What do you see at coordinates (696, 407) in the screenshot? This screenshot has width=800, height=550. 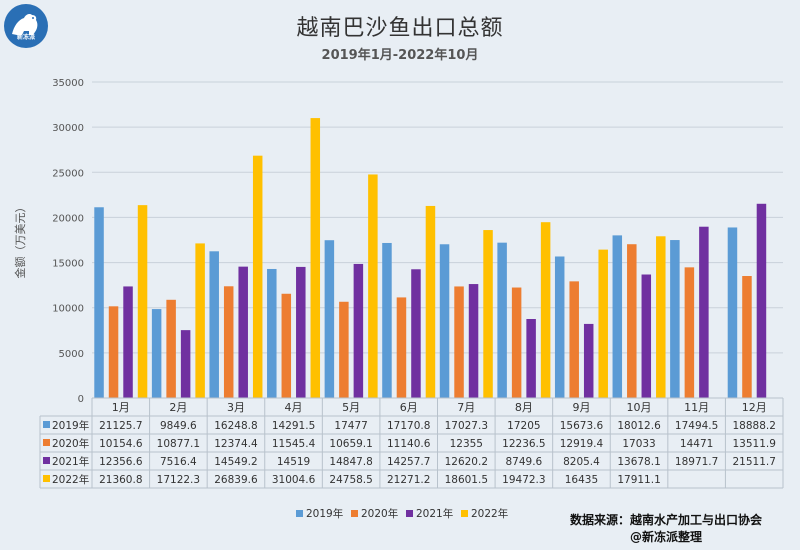 I see `x-tick-label: 11月` at bounding box center [696, 407].